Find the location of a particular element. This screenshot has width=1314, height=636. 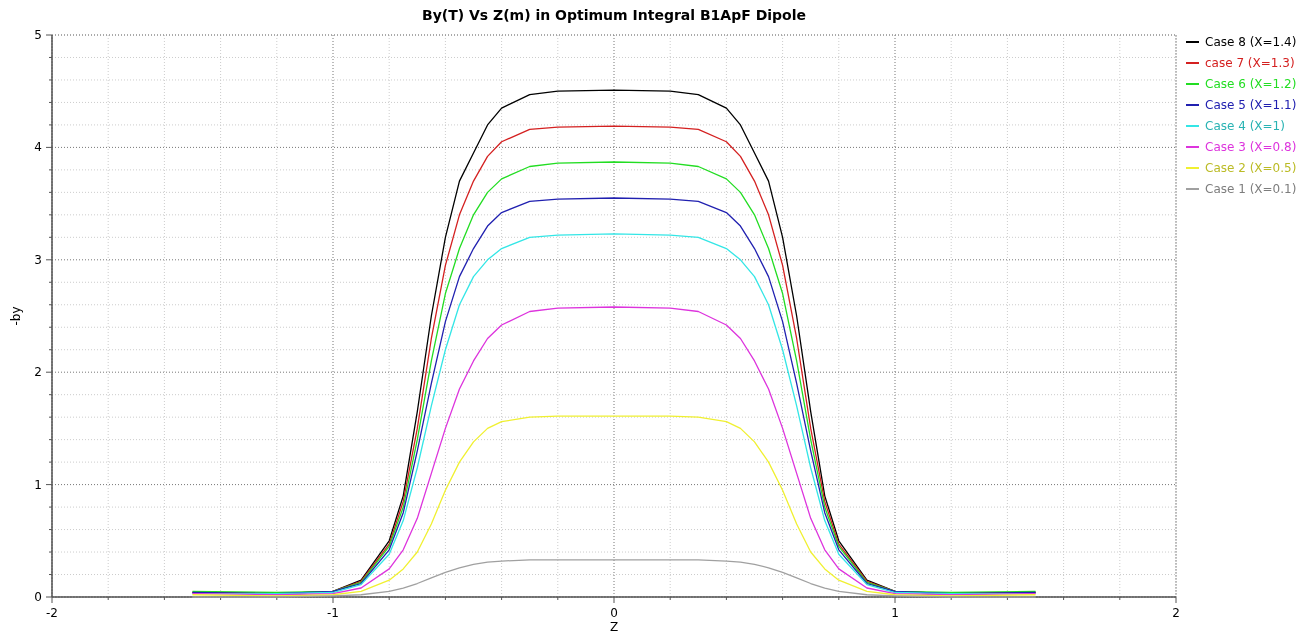

legend-label: Case 3 (X=0.8) is located at coordinates (1251, 147).